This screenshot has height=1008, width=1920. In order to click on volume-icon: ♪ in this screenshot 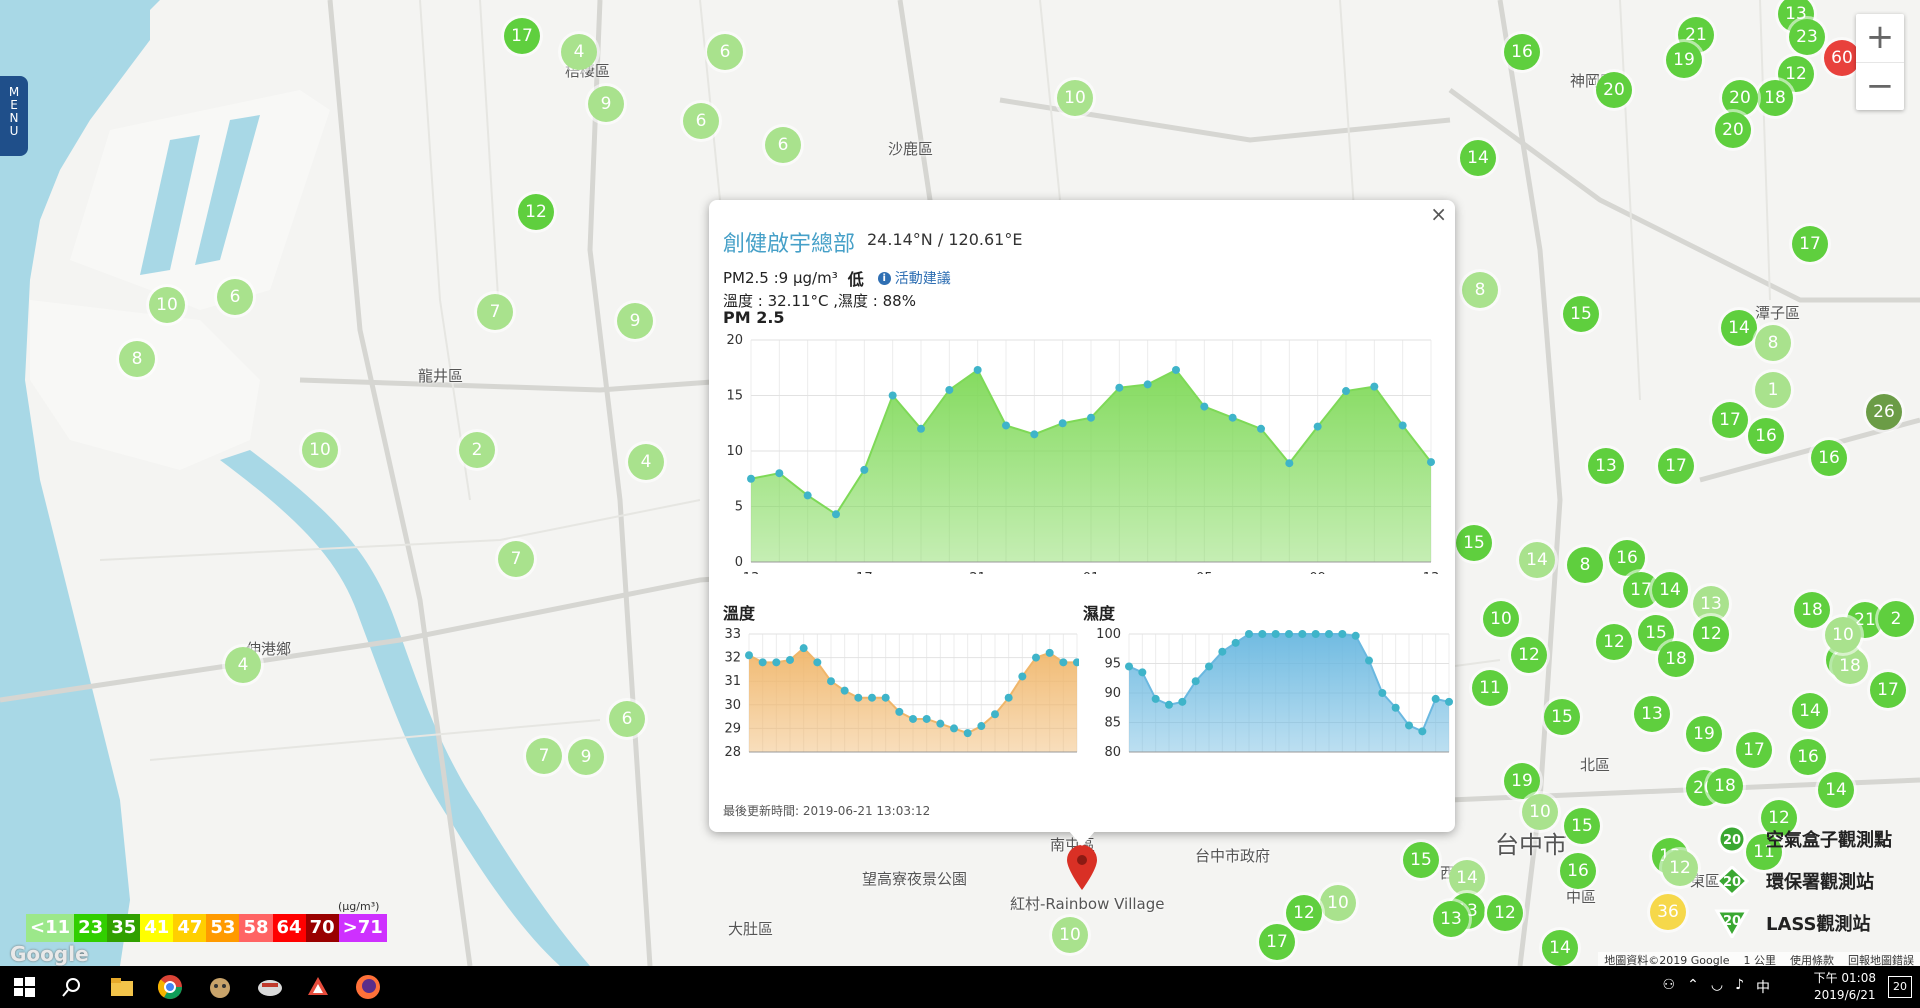, I will do `click(1739, 985)`.